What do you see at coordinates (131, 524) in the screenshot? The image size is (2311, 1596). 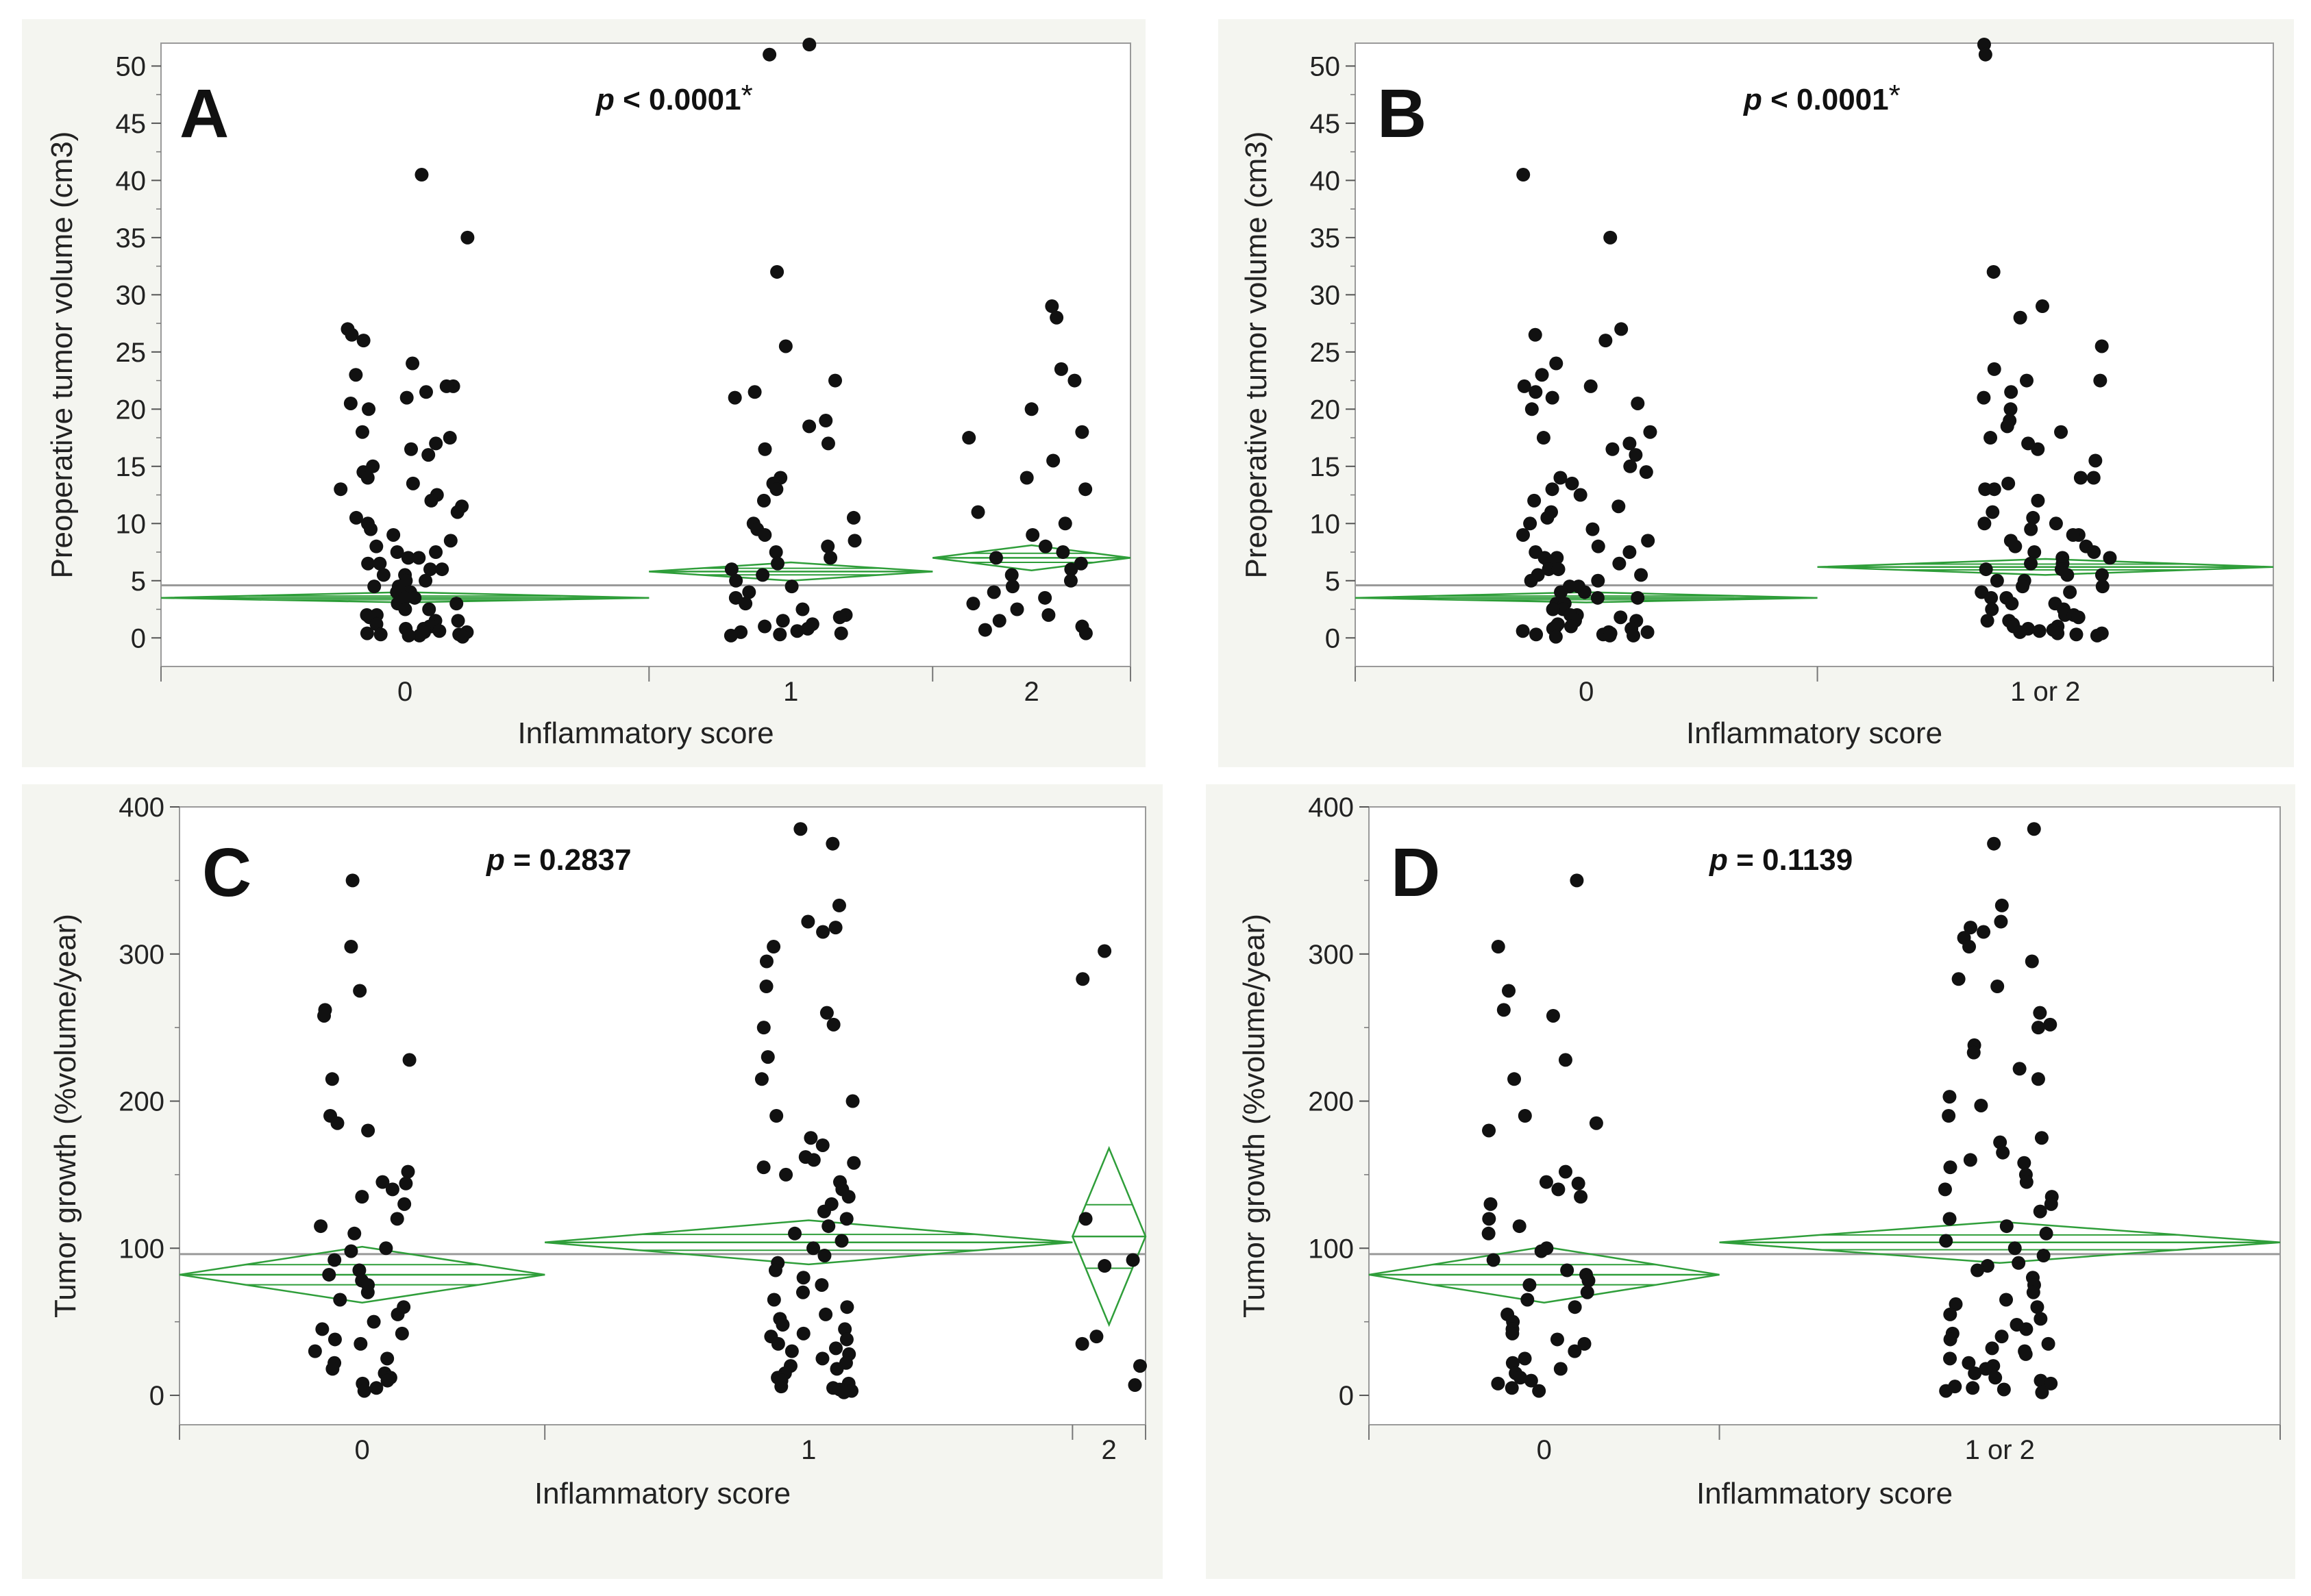 I see `y-tick-label: 10` at bounding box center [131, 524].